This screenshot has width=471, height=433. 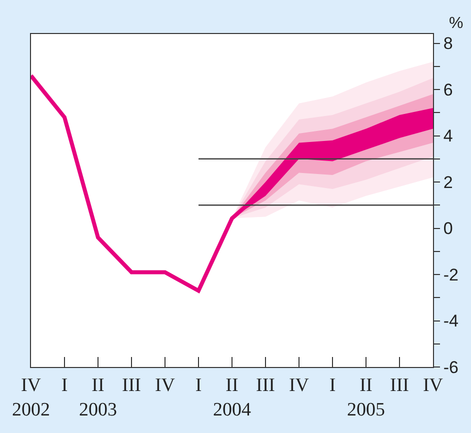 What do you see at coordinates (31, 397) in the screenshot?
I see `x-tick-label: IV 2002` at bounding box center [31, 397].